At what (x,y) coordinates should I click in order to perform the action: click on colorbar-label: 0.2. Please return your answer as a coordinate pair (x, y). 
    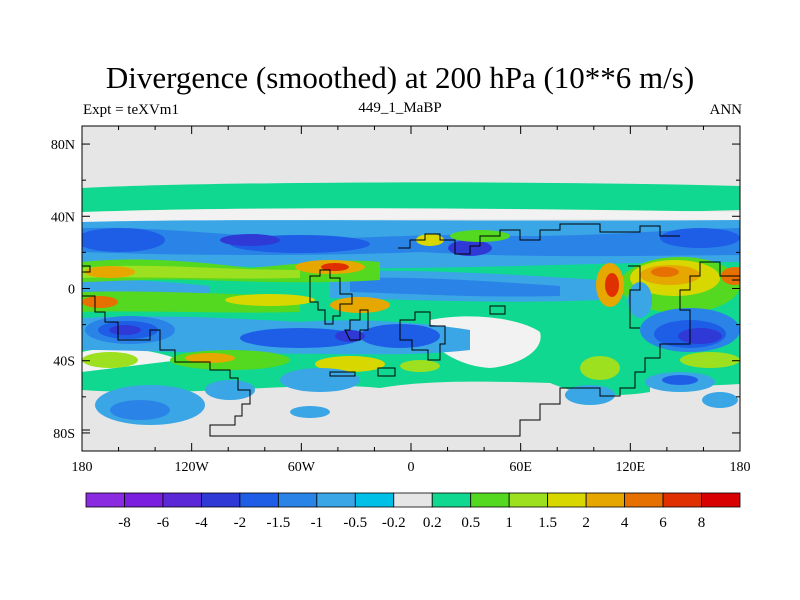
    Looking at the image, I should click on (432, 523).